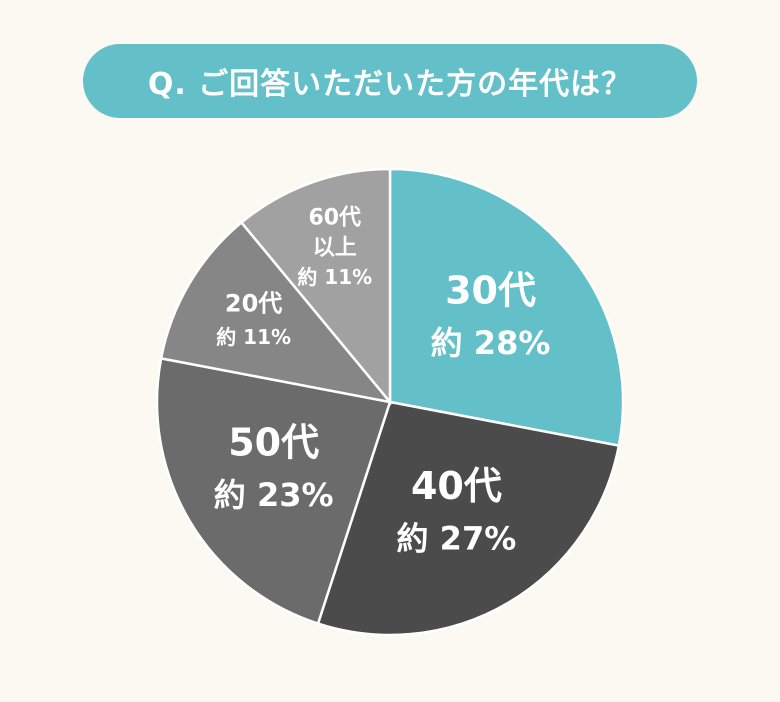 The image size is (780, 702). I want to click on slice-label-5-line-2: 以上, so click(335, 248).